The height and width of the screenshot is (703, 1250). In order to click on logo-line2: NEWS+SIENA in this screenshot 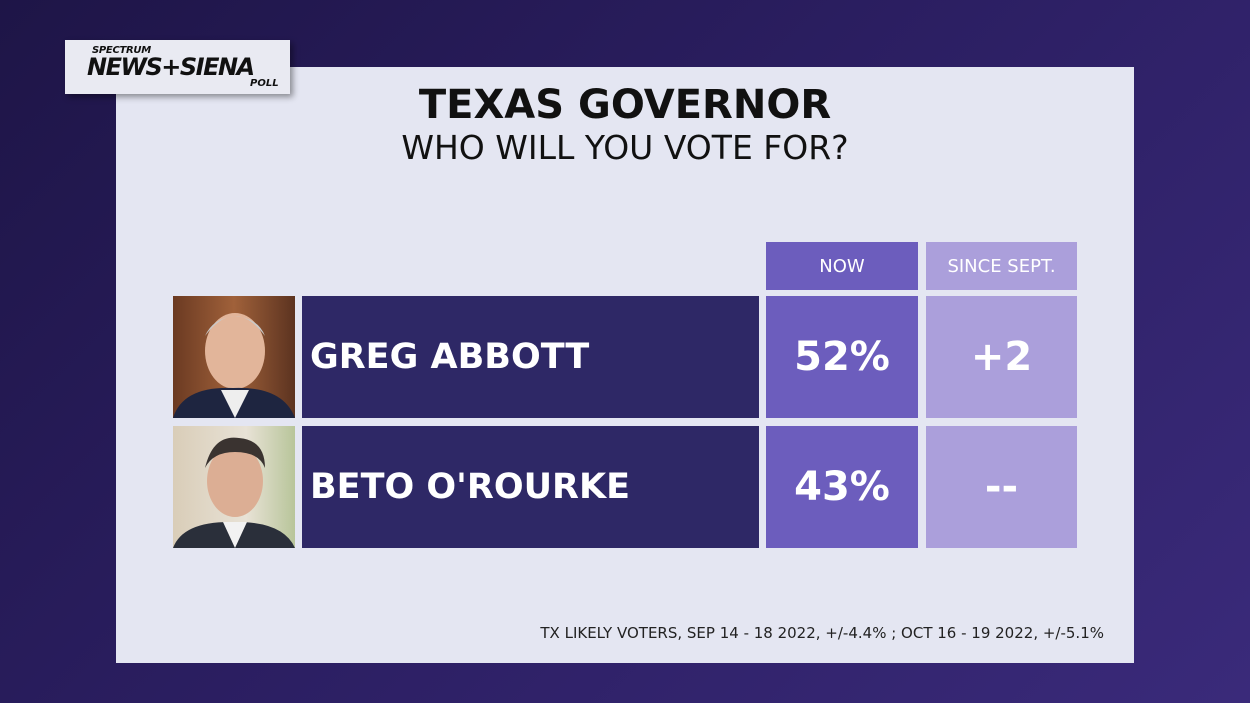, I will do `click(171, 67)`.